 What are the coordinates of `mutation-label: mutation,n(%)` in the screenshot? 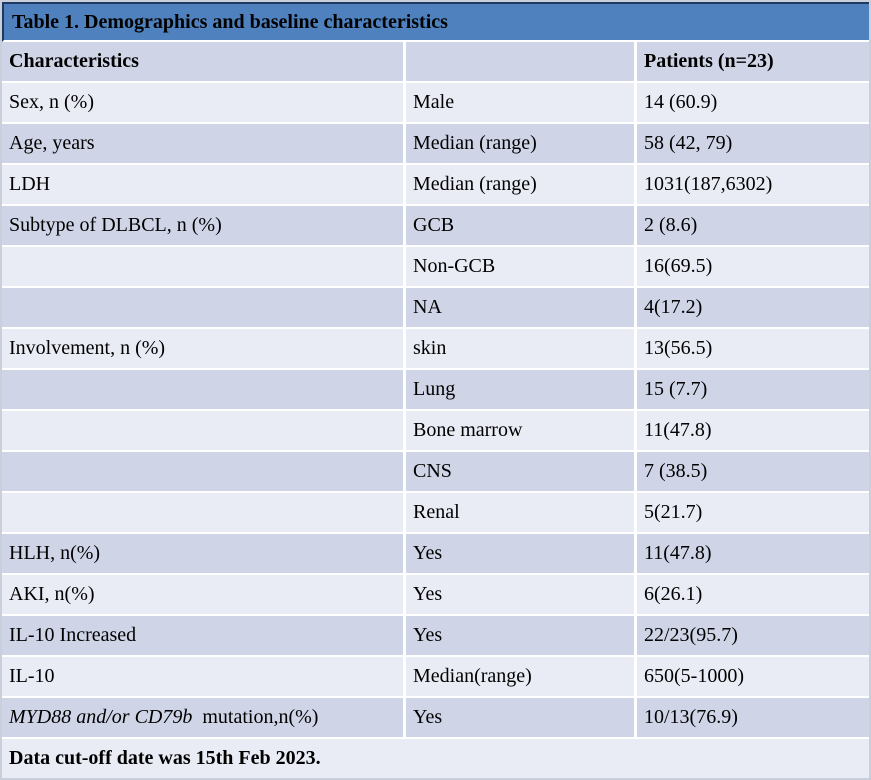 It's located at (255, 717).